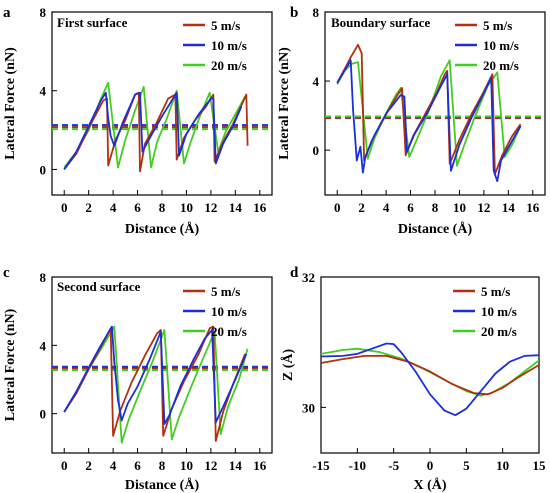 Image resolution: width=550 pixels, height=493 pixels. Describe the element at coordinates (357, 465) in the screenshot. I see `x-tick-label: -10` at that location.